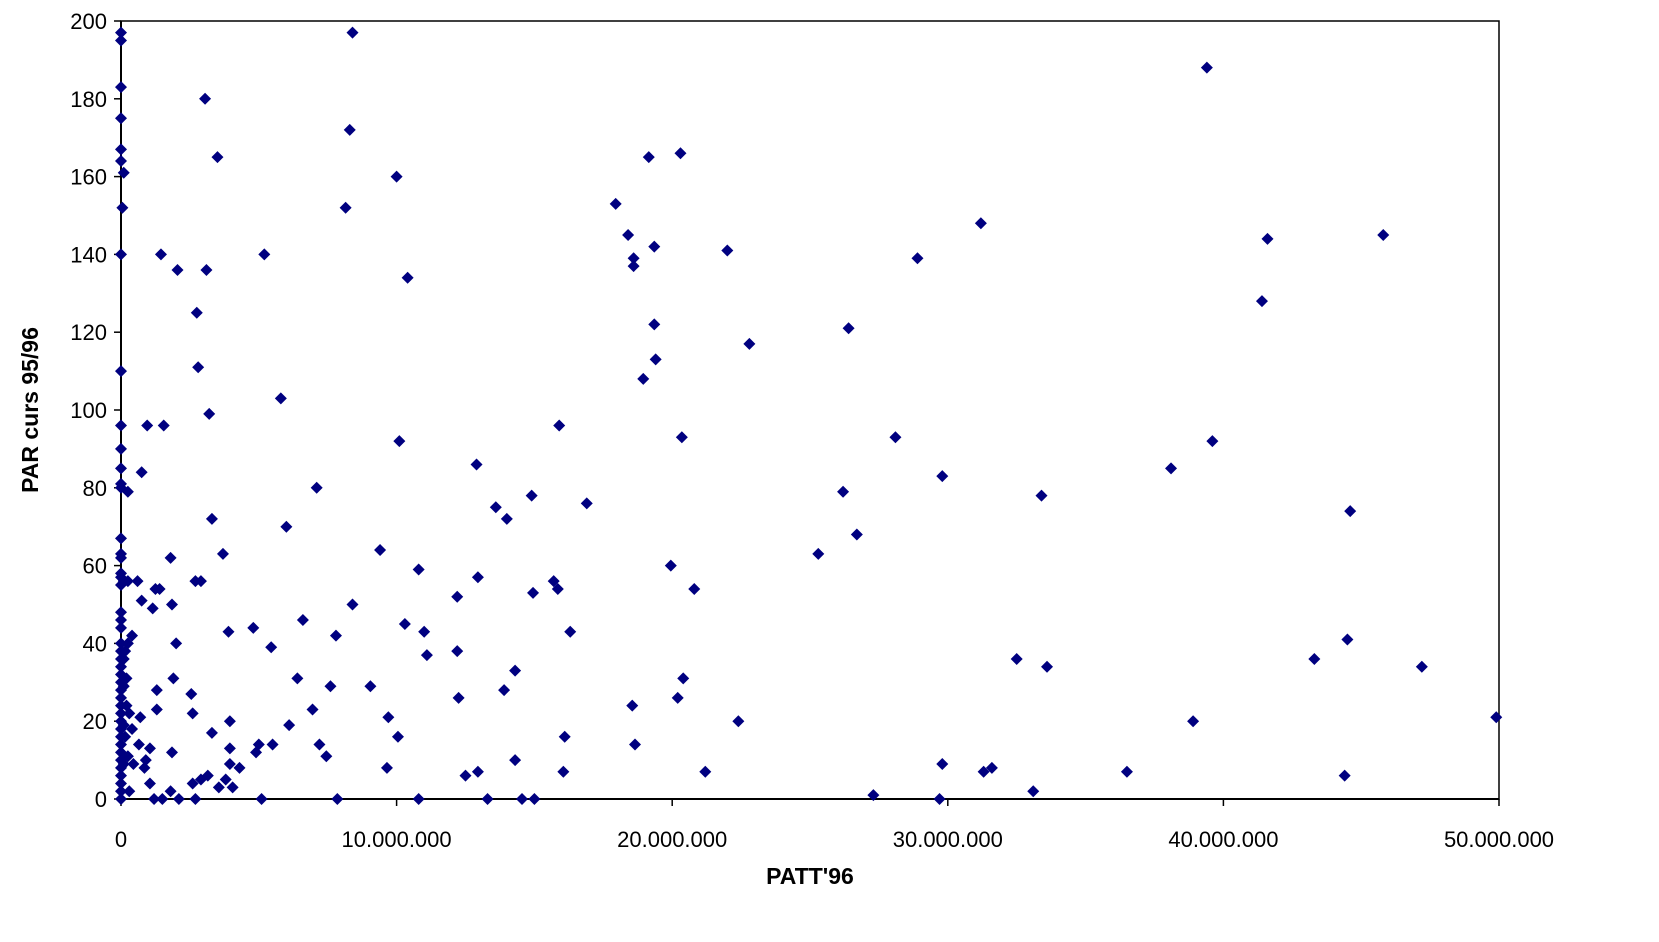 The image size is (1659, 942). What do you see at coordinates (1223, 839) in the screenshot?
I see `x-tick-label: 40.000.000` at bounding box center [1223, 839].